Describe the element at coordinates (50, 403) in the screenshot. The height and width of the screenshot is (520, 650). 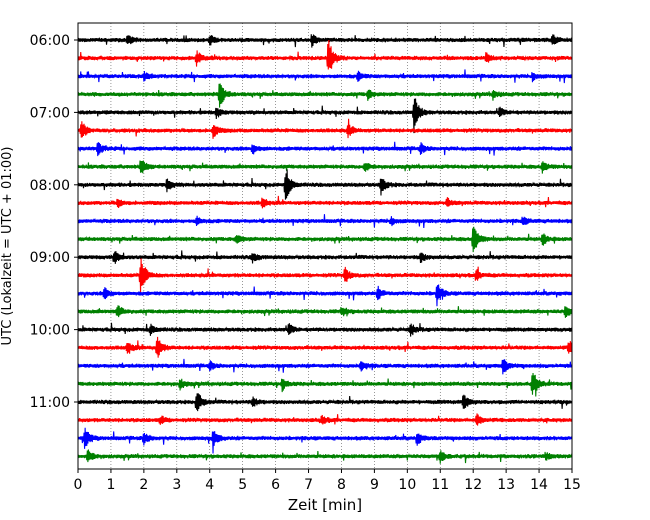
I see `y-tick-label: 11:00` at that location.